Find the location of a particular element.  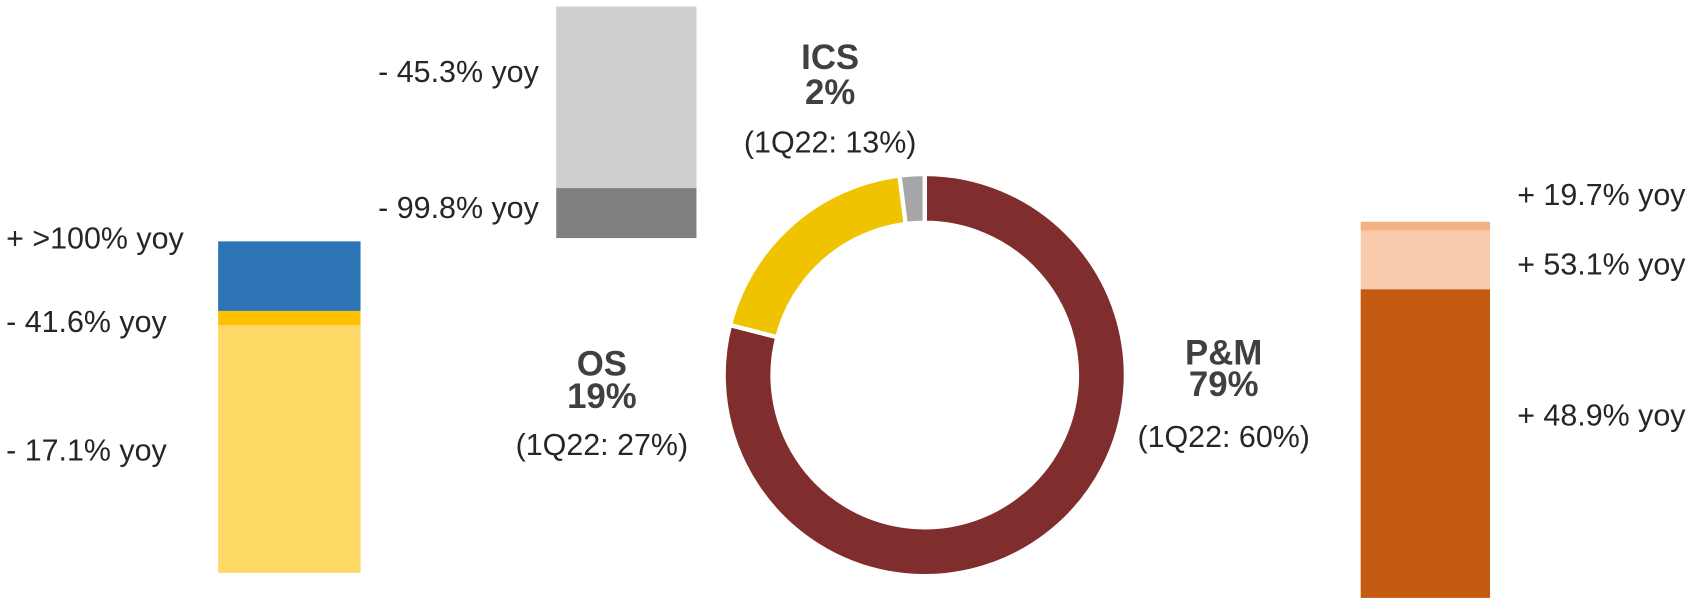

slice-annotation: (1Q22: 27%) is located at coordinates (602, 445).